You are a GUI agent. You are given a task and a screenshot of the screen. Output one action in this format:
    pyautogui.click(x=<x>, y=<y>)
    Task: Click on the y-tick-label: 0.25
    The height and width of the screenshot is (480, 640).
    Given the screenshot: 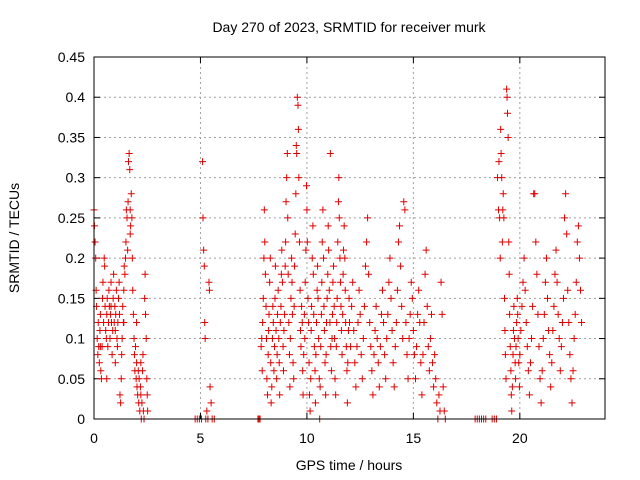 What is the action you would take?
    pyautogui.click(x=71, y=218)
    